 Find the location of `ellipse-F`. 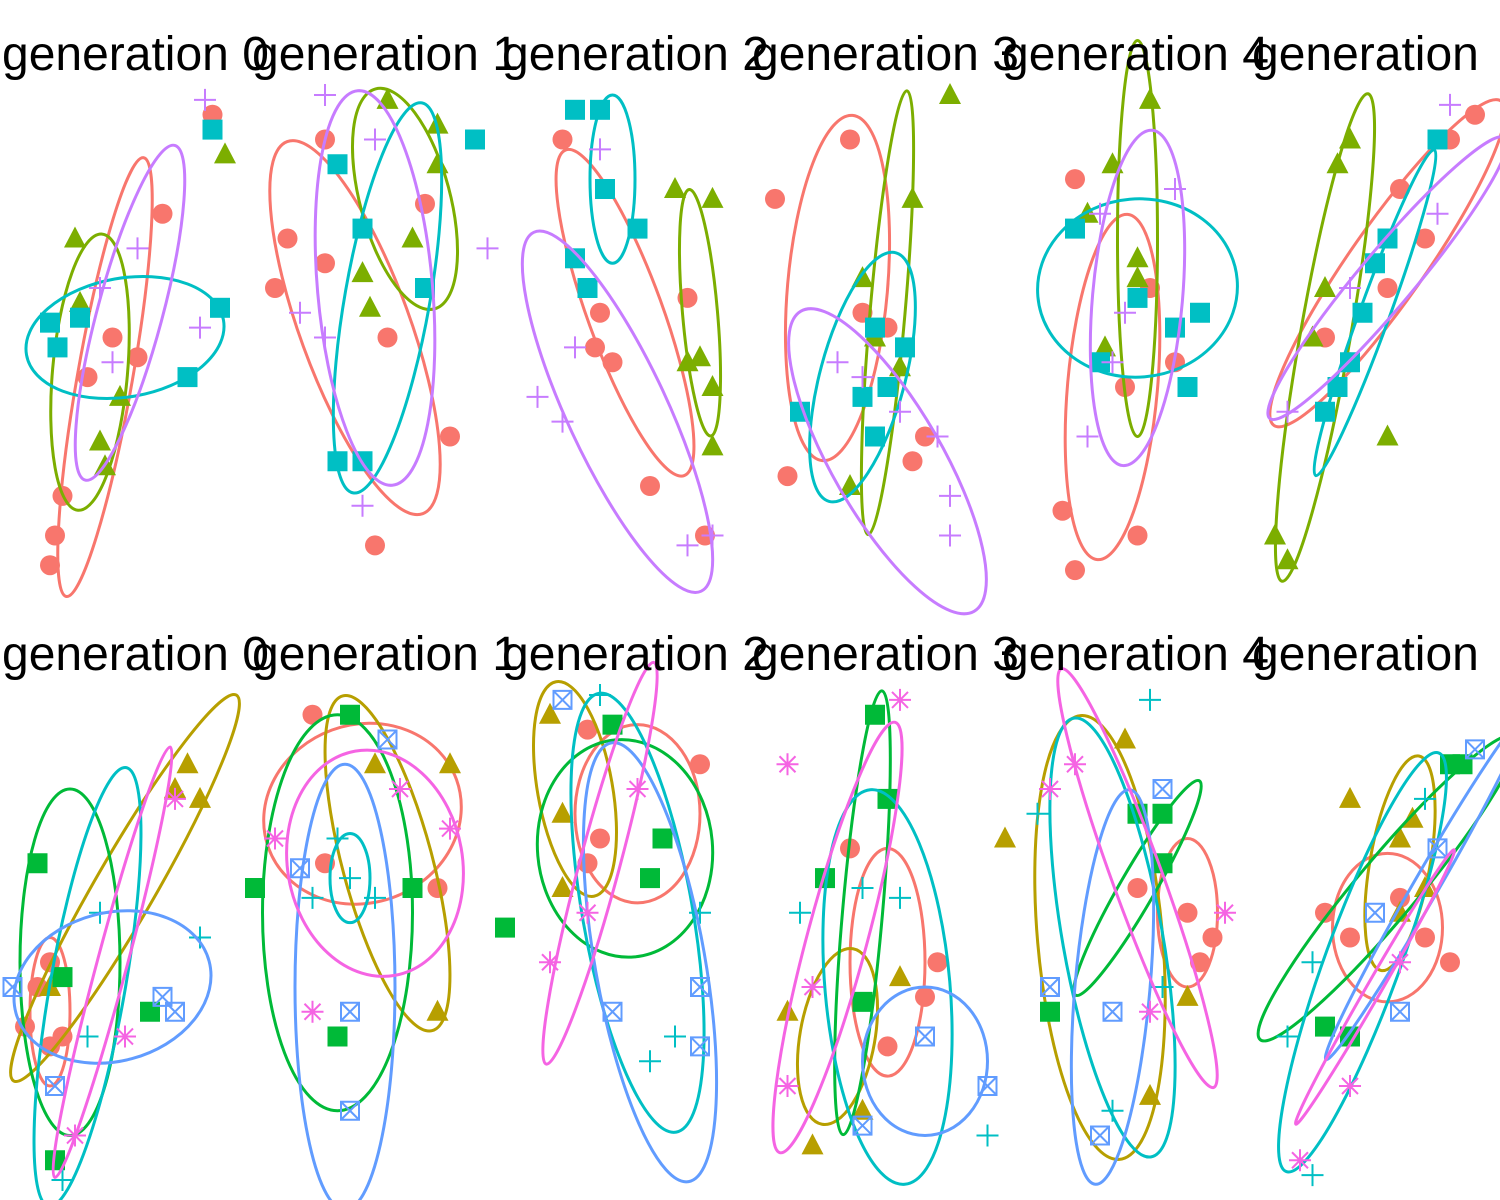

ellipse-F is located at coordinates (600, 863).